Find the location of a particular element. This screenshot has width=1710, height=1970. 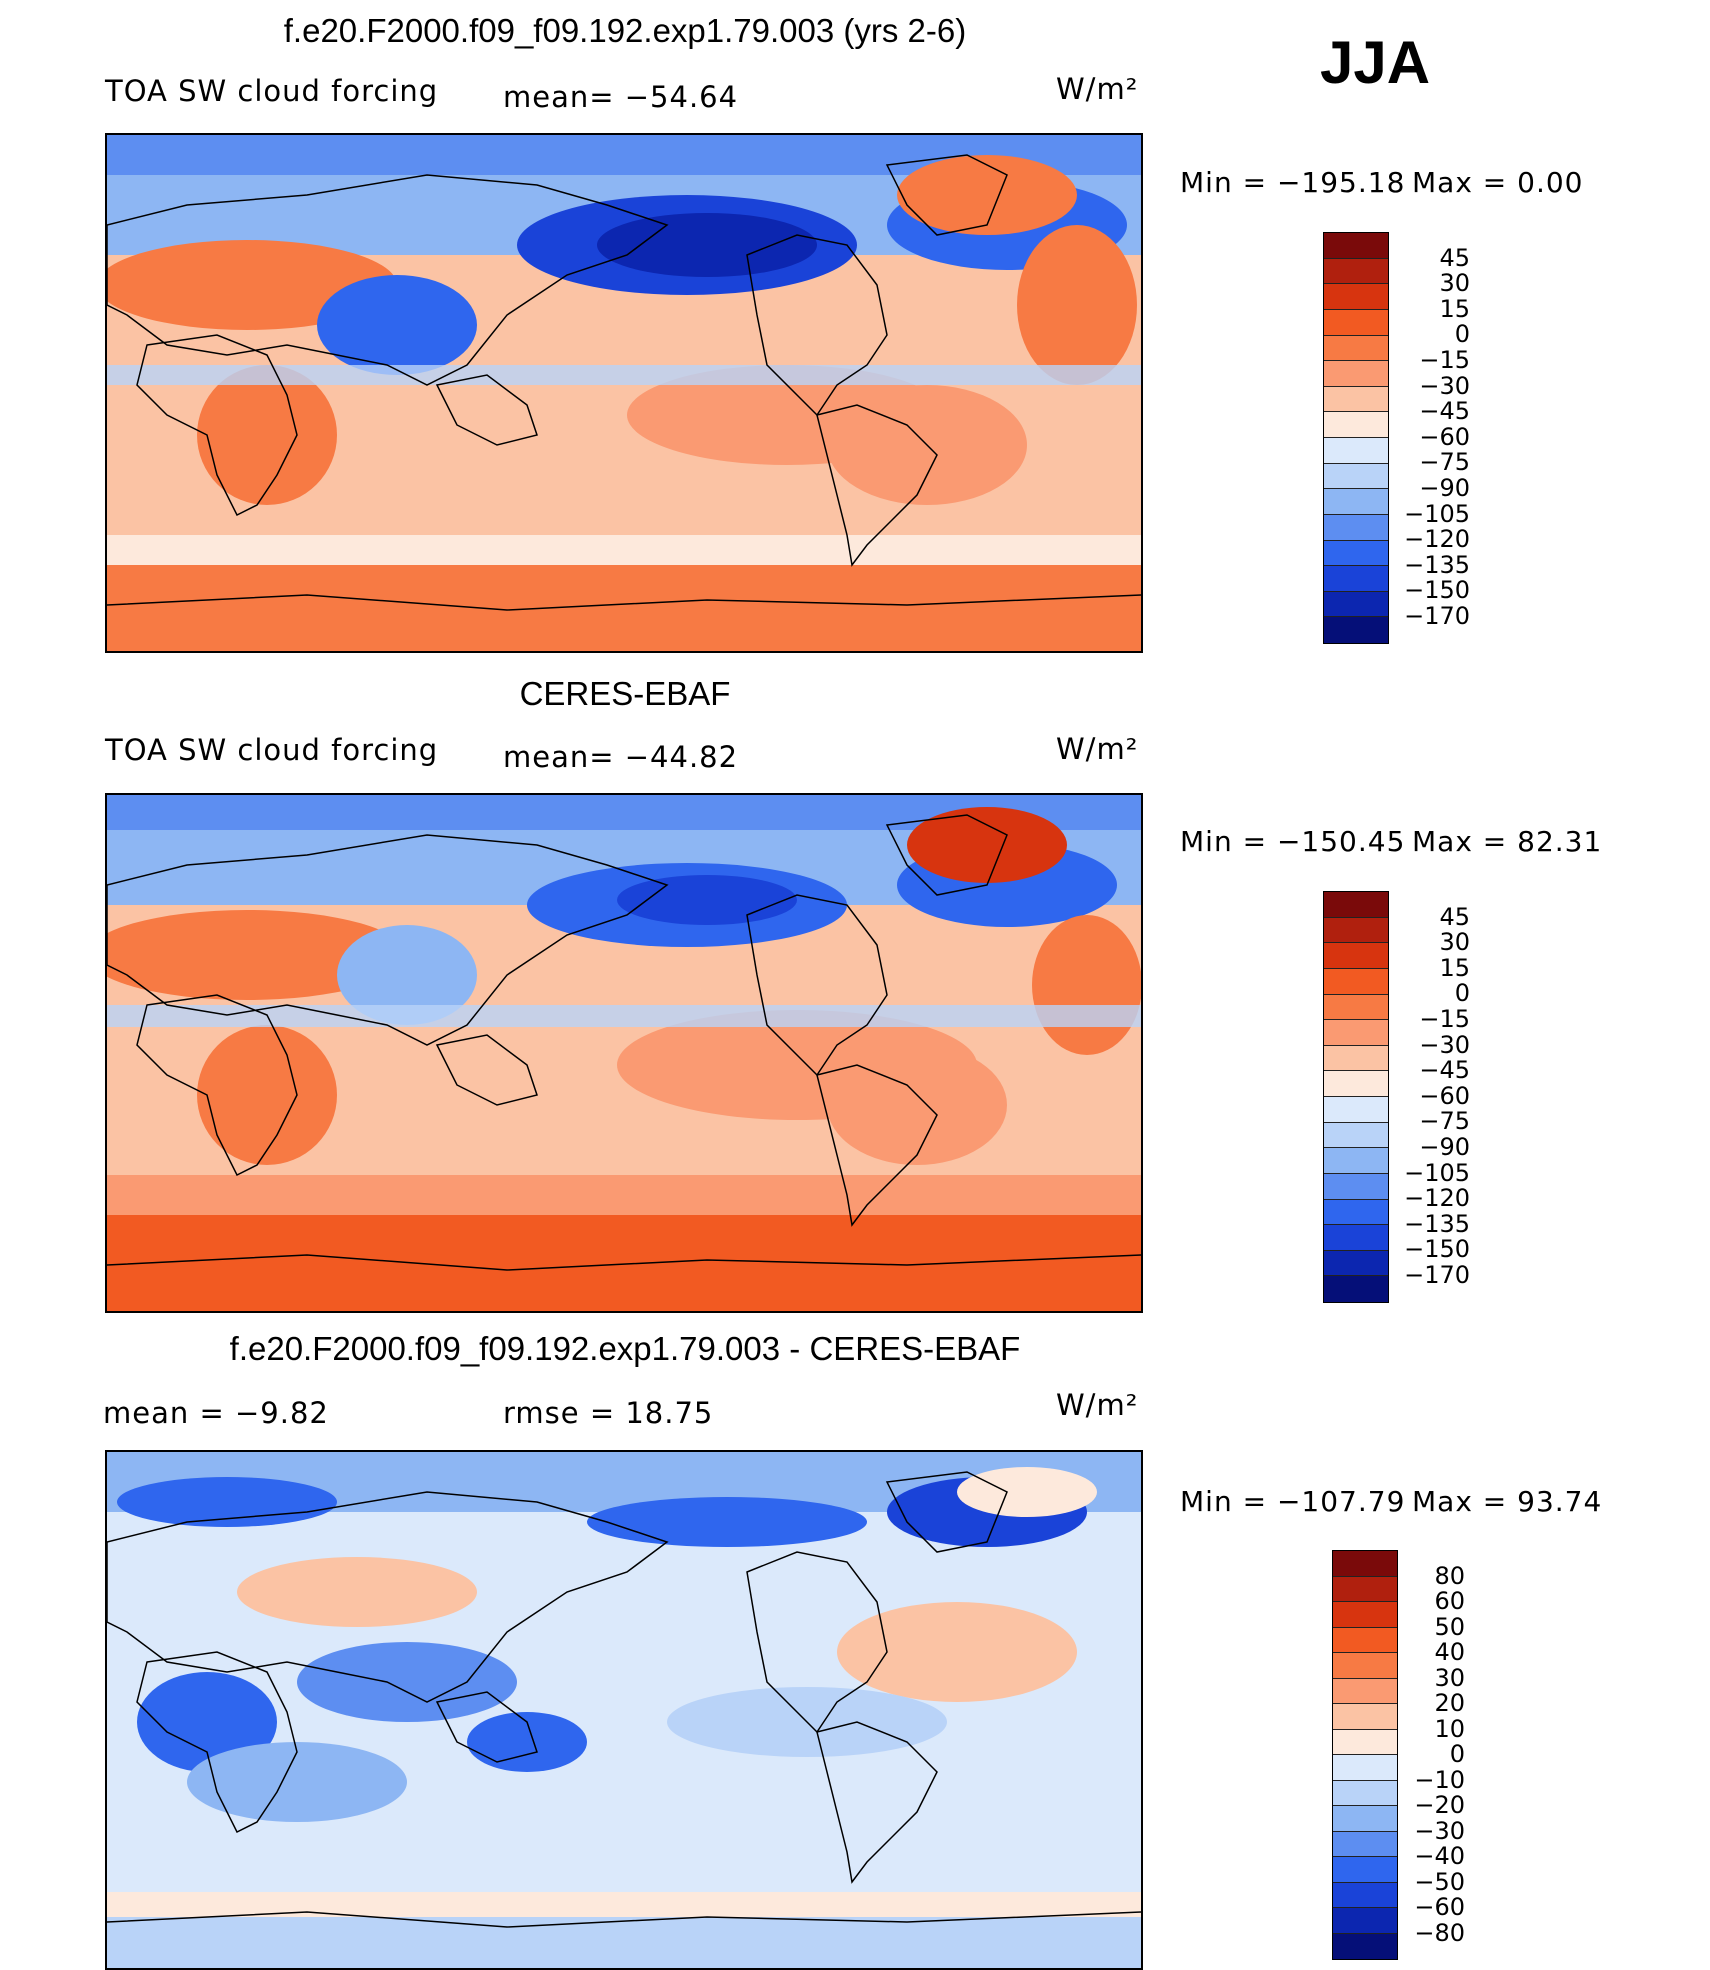

colorbar-tick: 80 is located at coordinates (1449, 1575).